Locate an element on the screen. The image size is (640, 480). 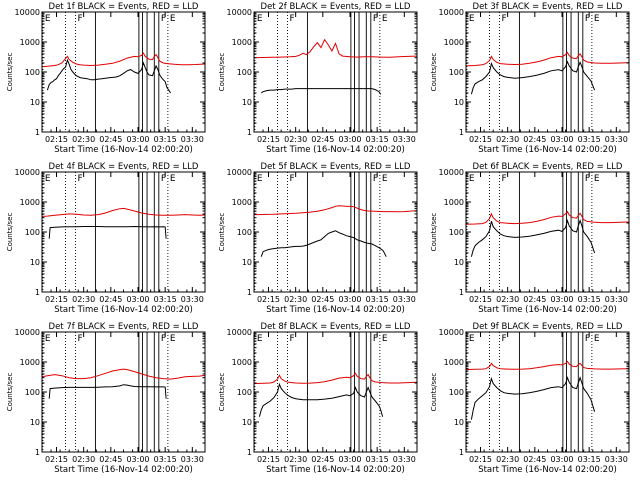
panel-title: Det 6f BLACK = Events, RED = LLD is located at coordinates (548, 167).